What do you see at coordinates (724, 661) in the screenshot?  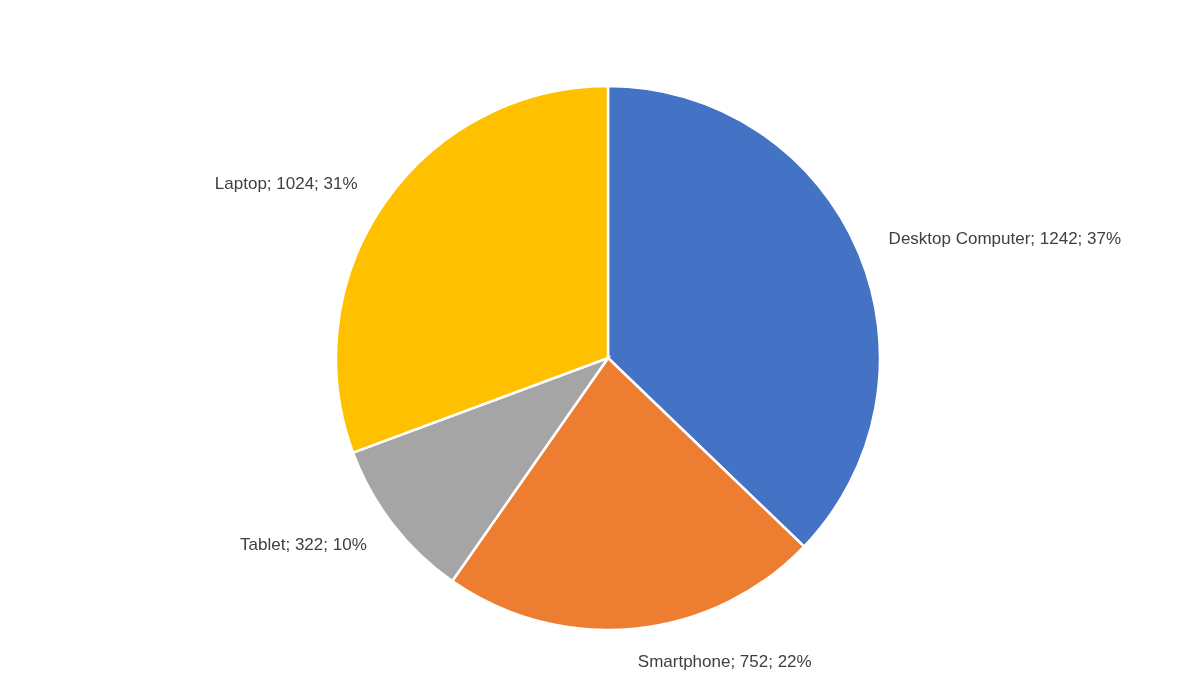 I see `slice-label: Smartphone; 752; 22%` at bounding box center [724, 661].